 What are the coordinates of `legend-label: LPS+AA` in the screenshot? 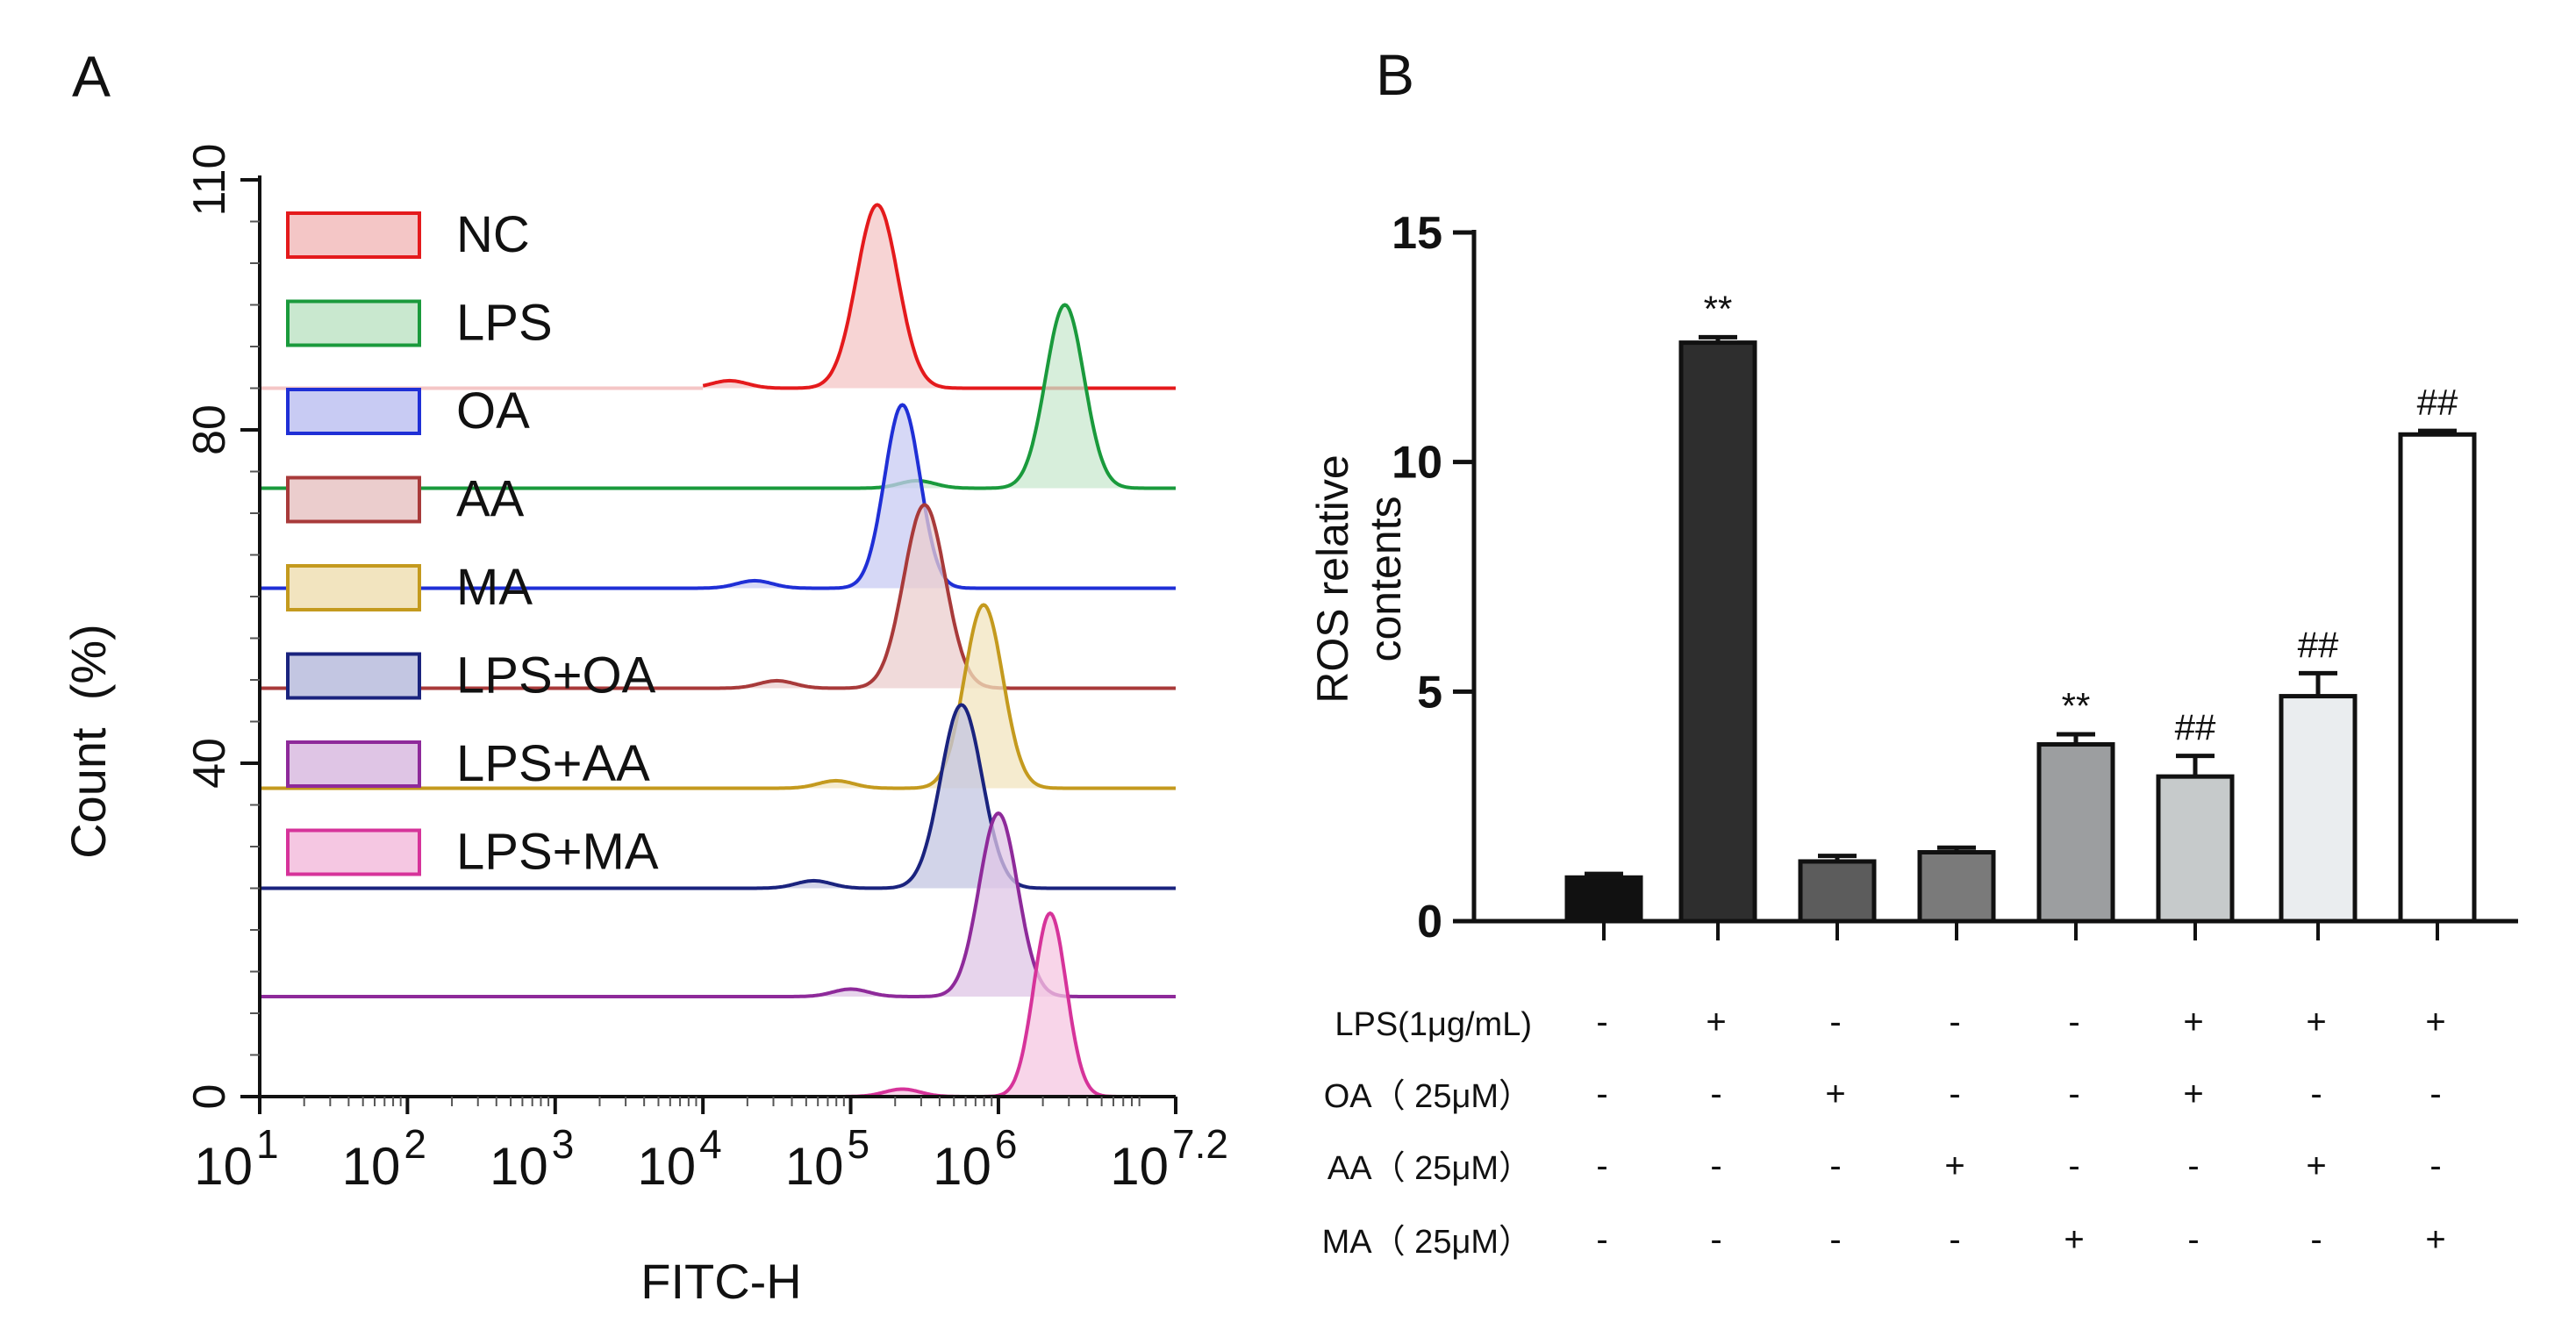 It's located at (553, 763).